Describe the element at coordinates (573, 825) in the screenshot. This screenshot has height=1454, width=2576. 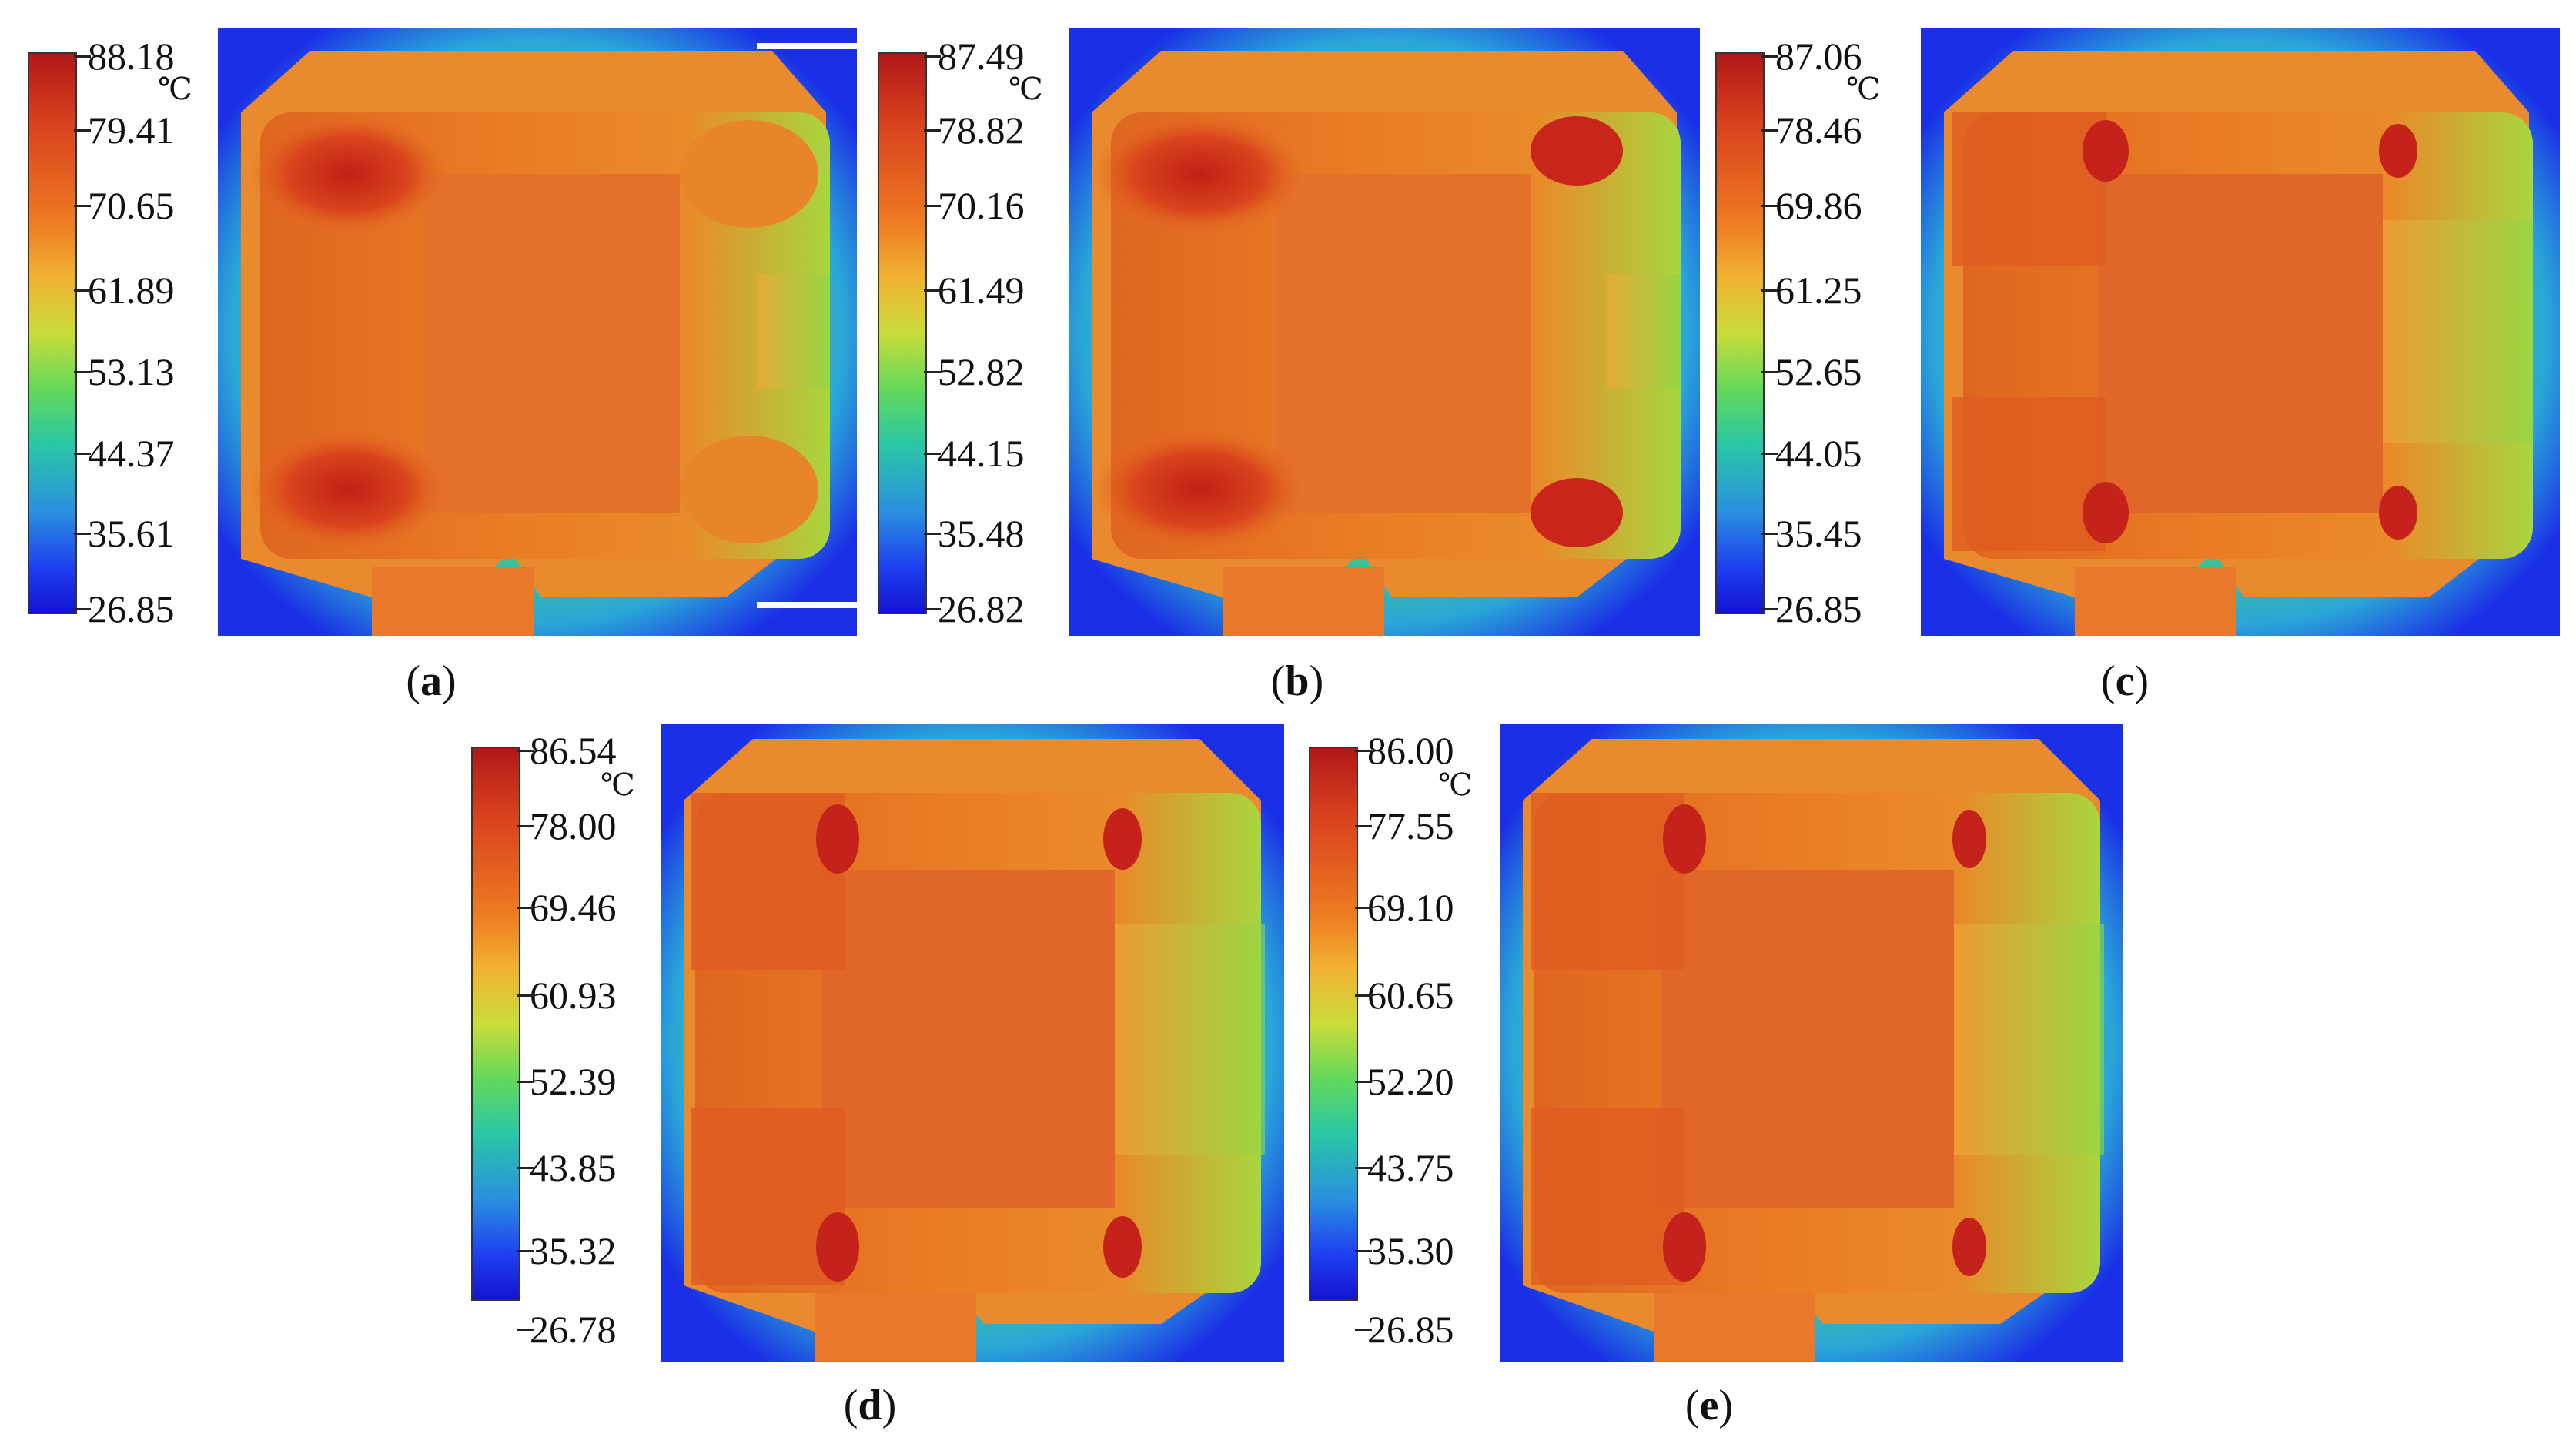
I see `scale-label-d-1: 78.00` at that location.